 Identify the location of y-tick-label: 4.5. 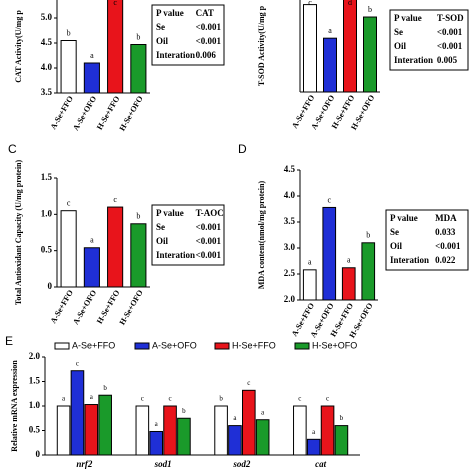
(290, 169).